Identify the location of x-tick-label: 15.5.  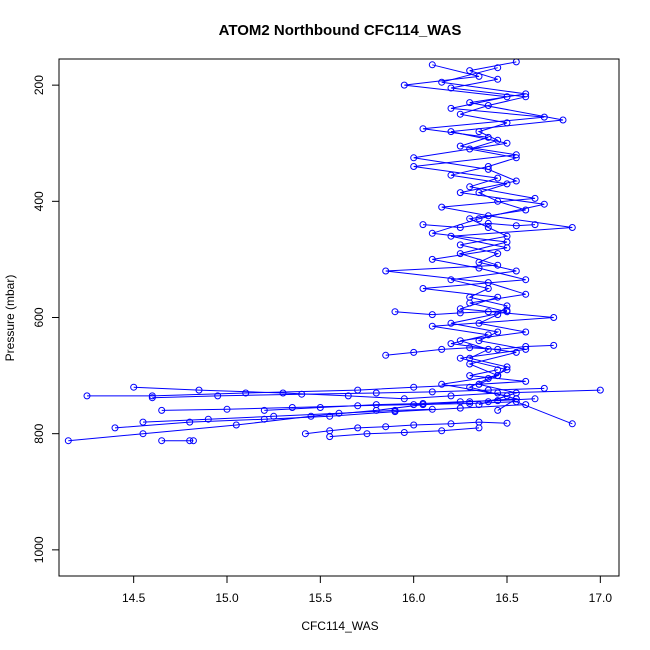
(321, 598).